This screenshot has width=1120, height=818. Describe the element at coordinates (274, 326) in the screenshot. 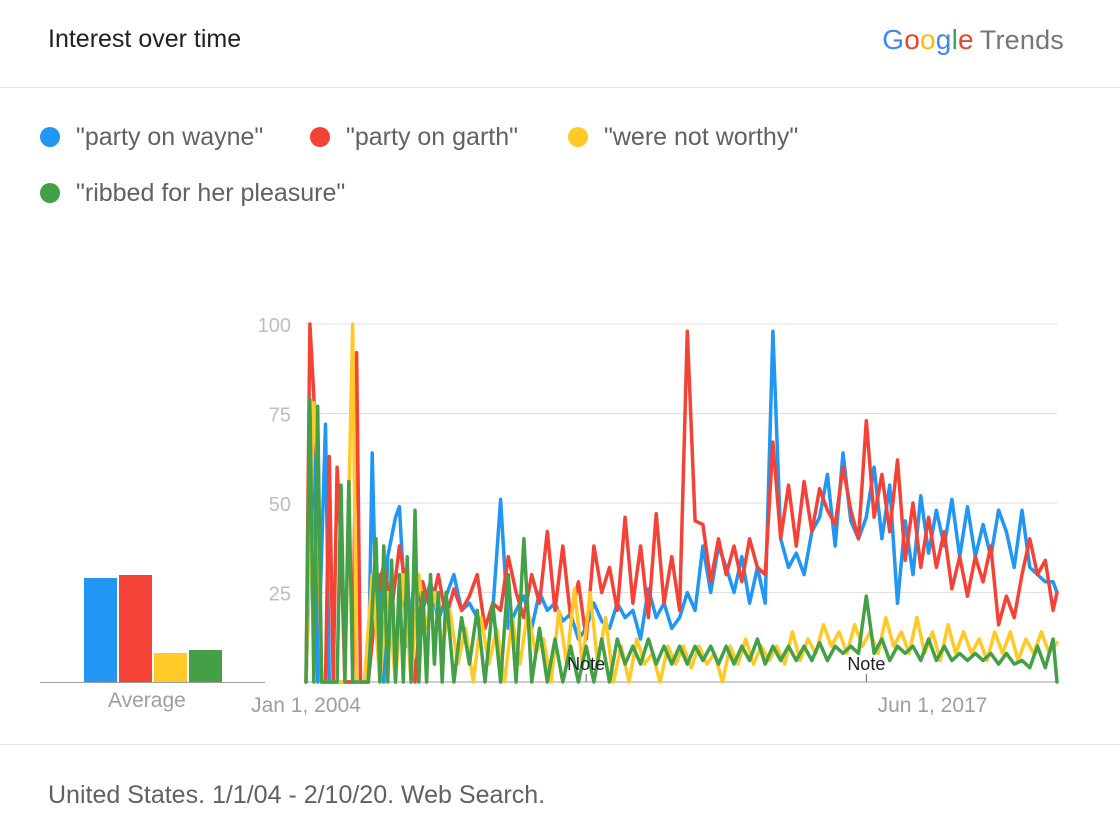

I see `y-tick-label: 100` at that location.